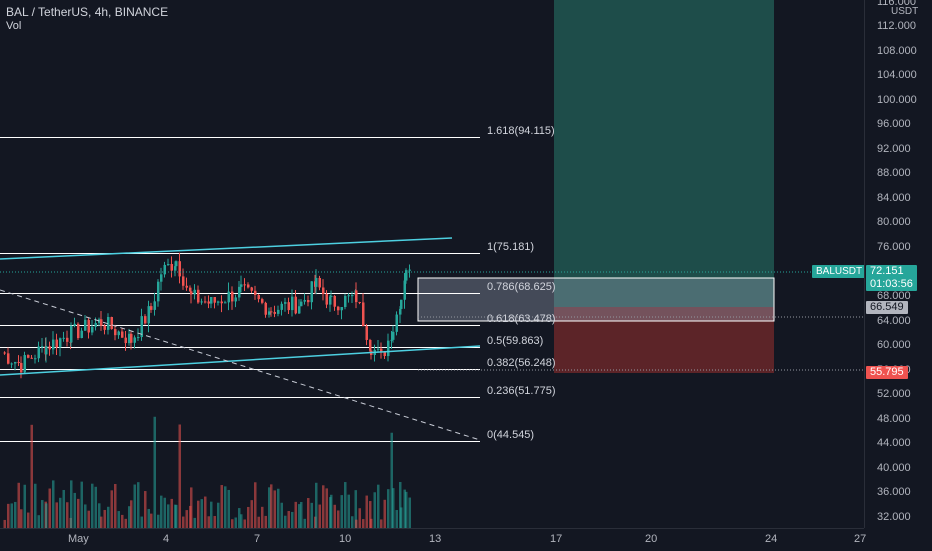  Describe the element at coordinates (894, 492) in the screenshot. I see `price-tick: 36.000` at that location.